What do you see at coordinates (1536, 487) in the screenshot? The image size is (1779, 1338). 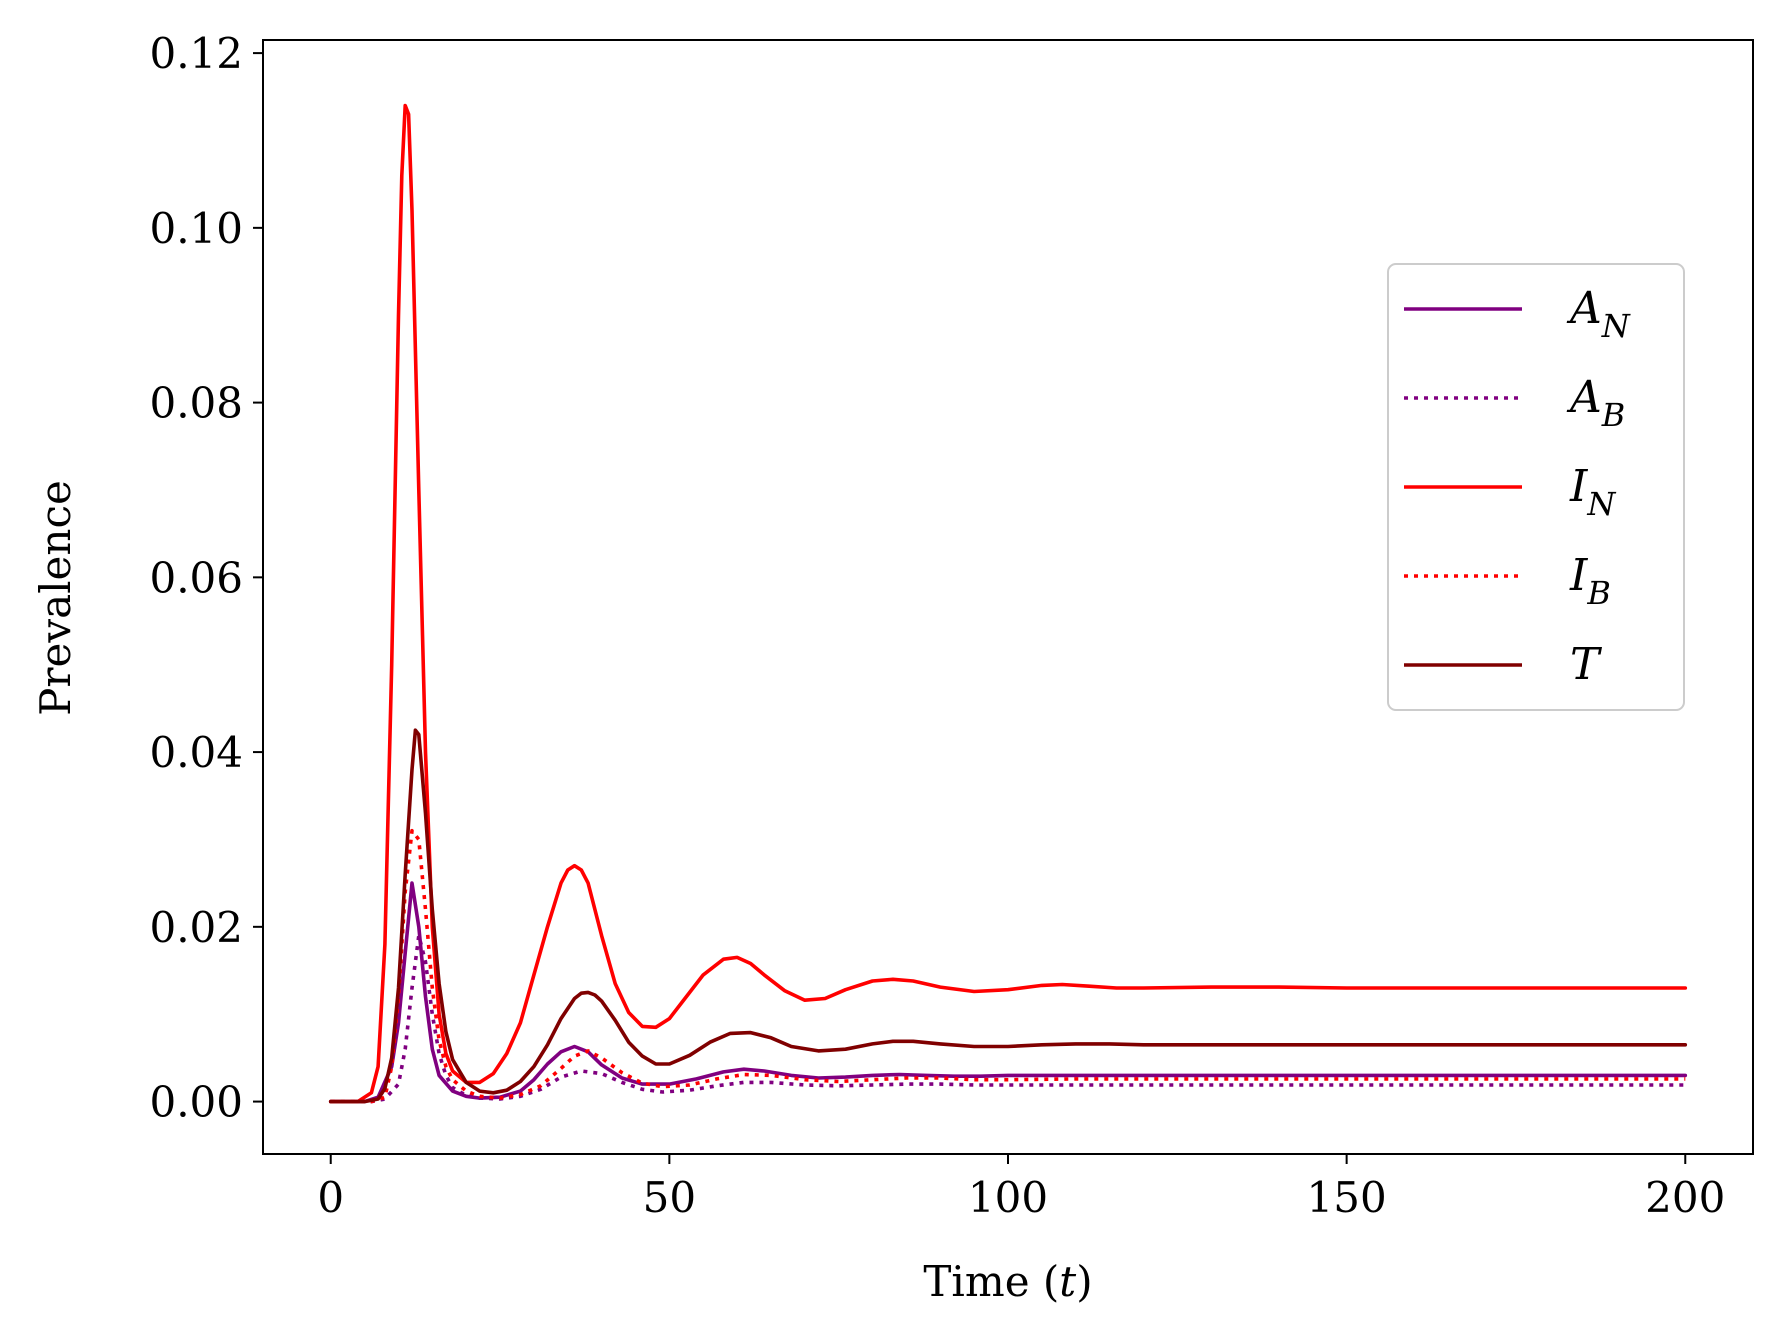 I see `legend-frame` at bounding box center [1536, 487].